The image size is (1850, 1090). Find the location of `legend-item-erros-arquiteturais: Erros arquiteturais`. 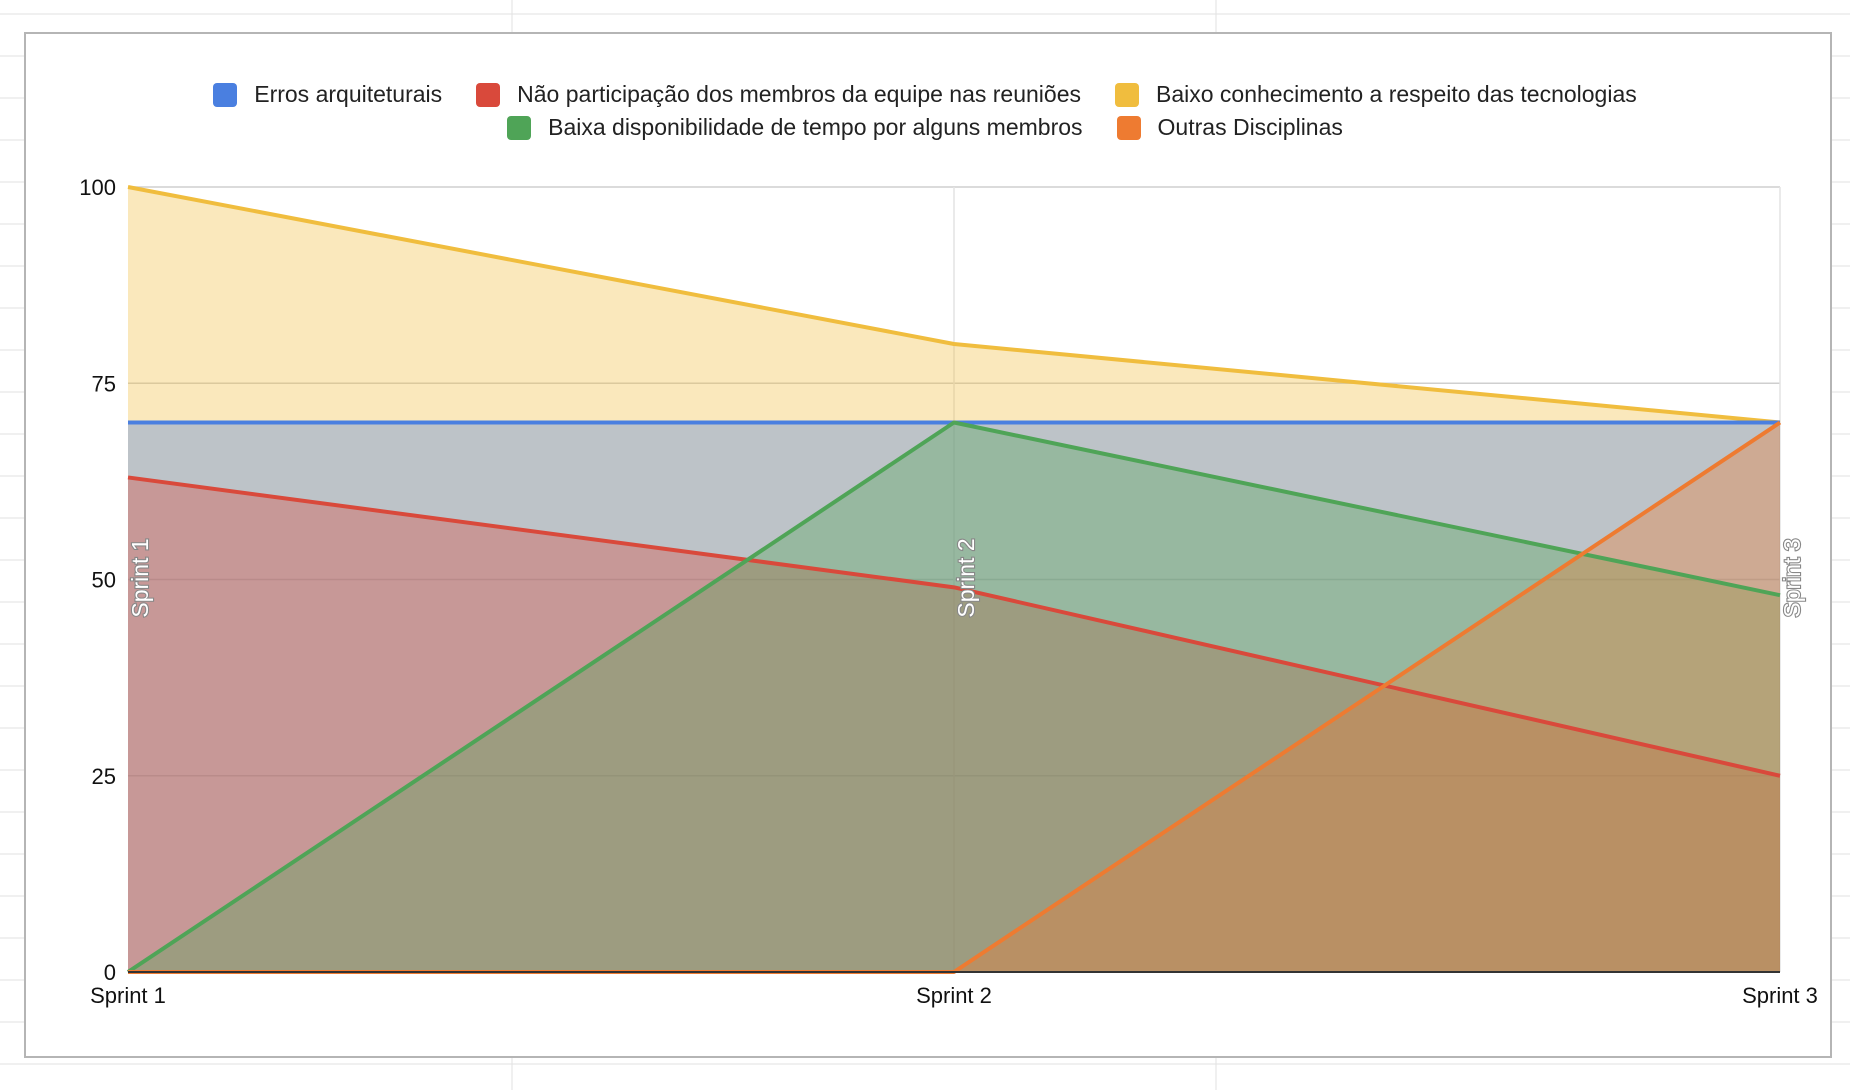

legend-item-erros-arquiteturais: Erros arquiteturais is located at coordinates (327, 94).